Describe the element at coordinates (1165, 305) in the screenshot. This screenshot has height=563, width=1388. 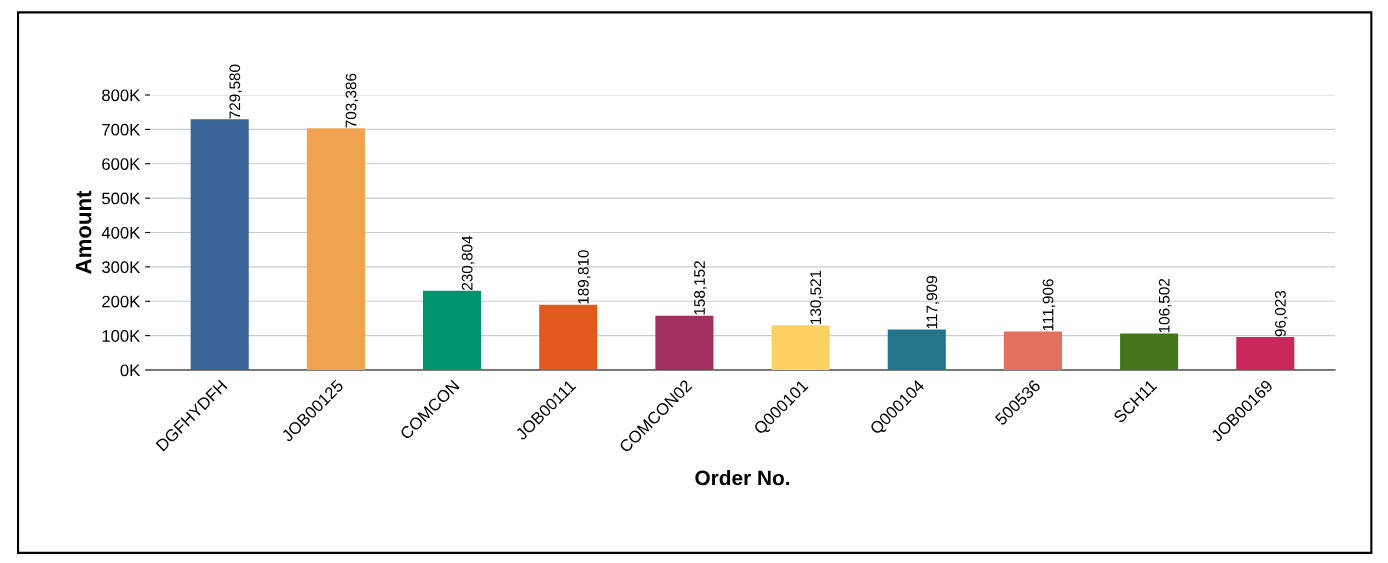
I see `data-label: 106,502` at that location.